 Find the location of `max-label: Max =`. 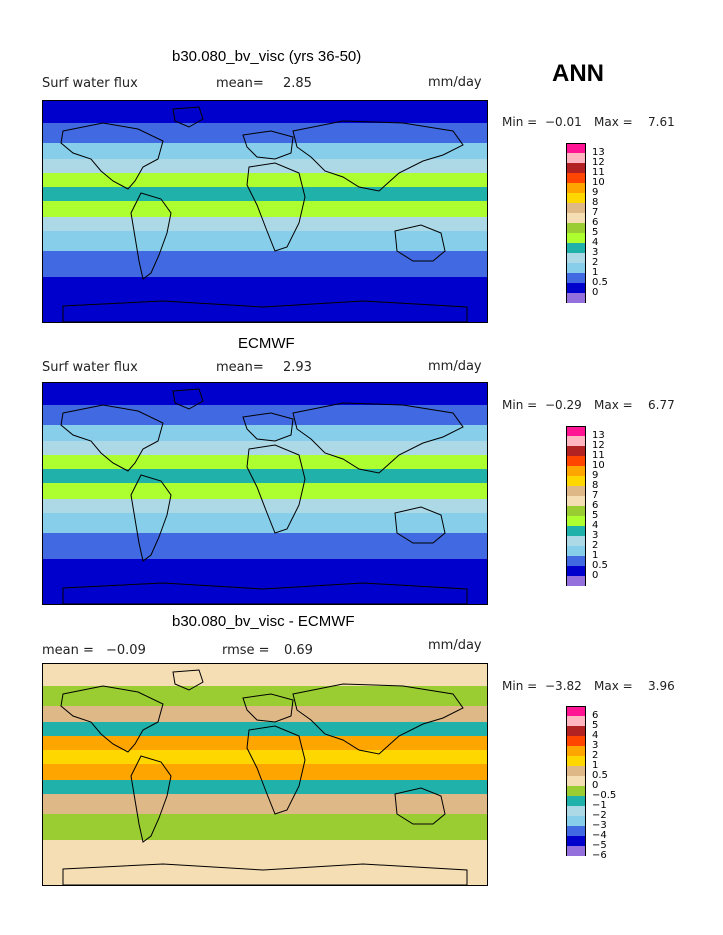

max-label: Max = is located at coordinates (613, 686).